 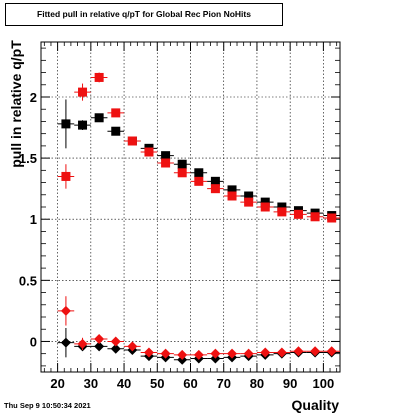 I want to click on x-tick-label: 70, so click(x=223, y=383).